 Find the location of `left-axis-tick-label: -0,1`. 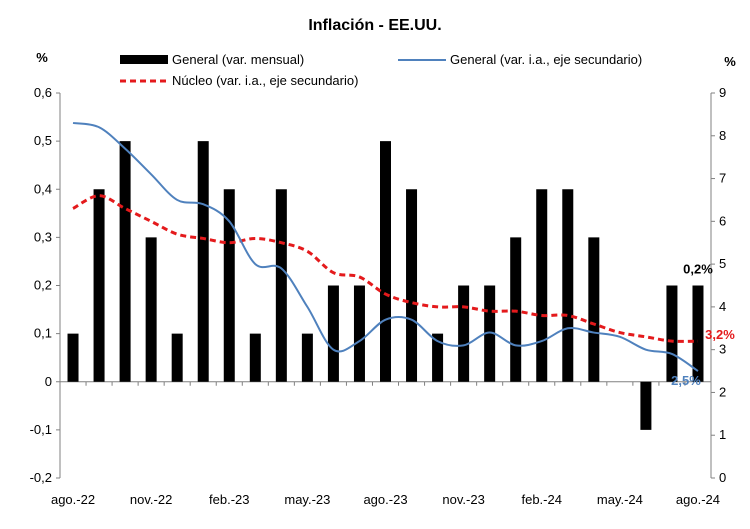

left-axis-tick-label: -0,1 is located at coordinates (41, 429).